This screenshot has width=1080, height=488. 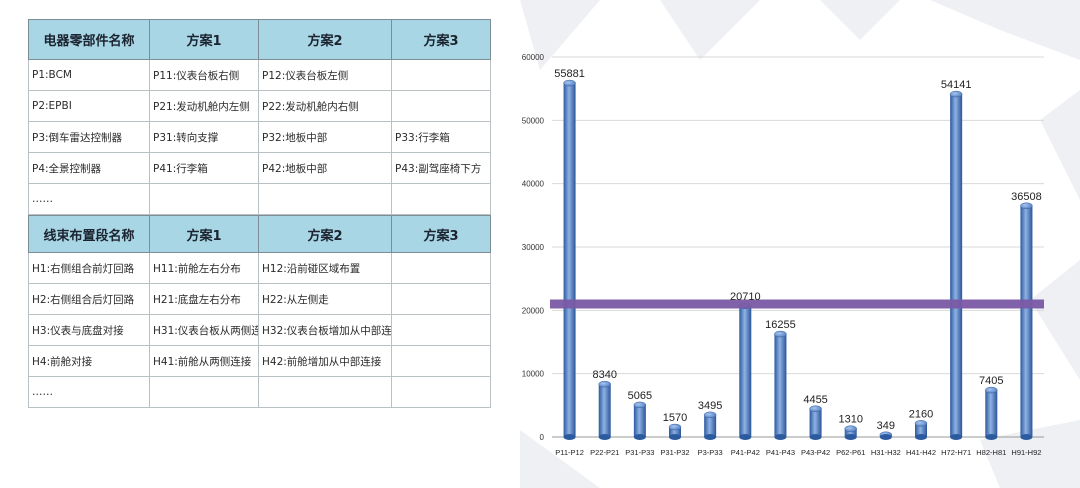 I want to click on table-cell: H41:前舱从两侧连接, so click(x=204, y=361).